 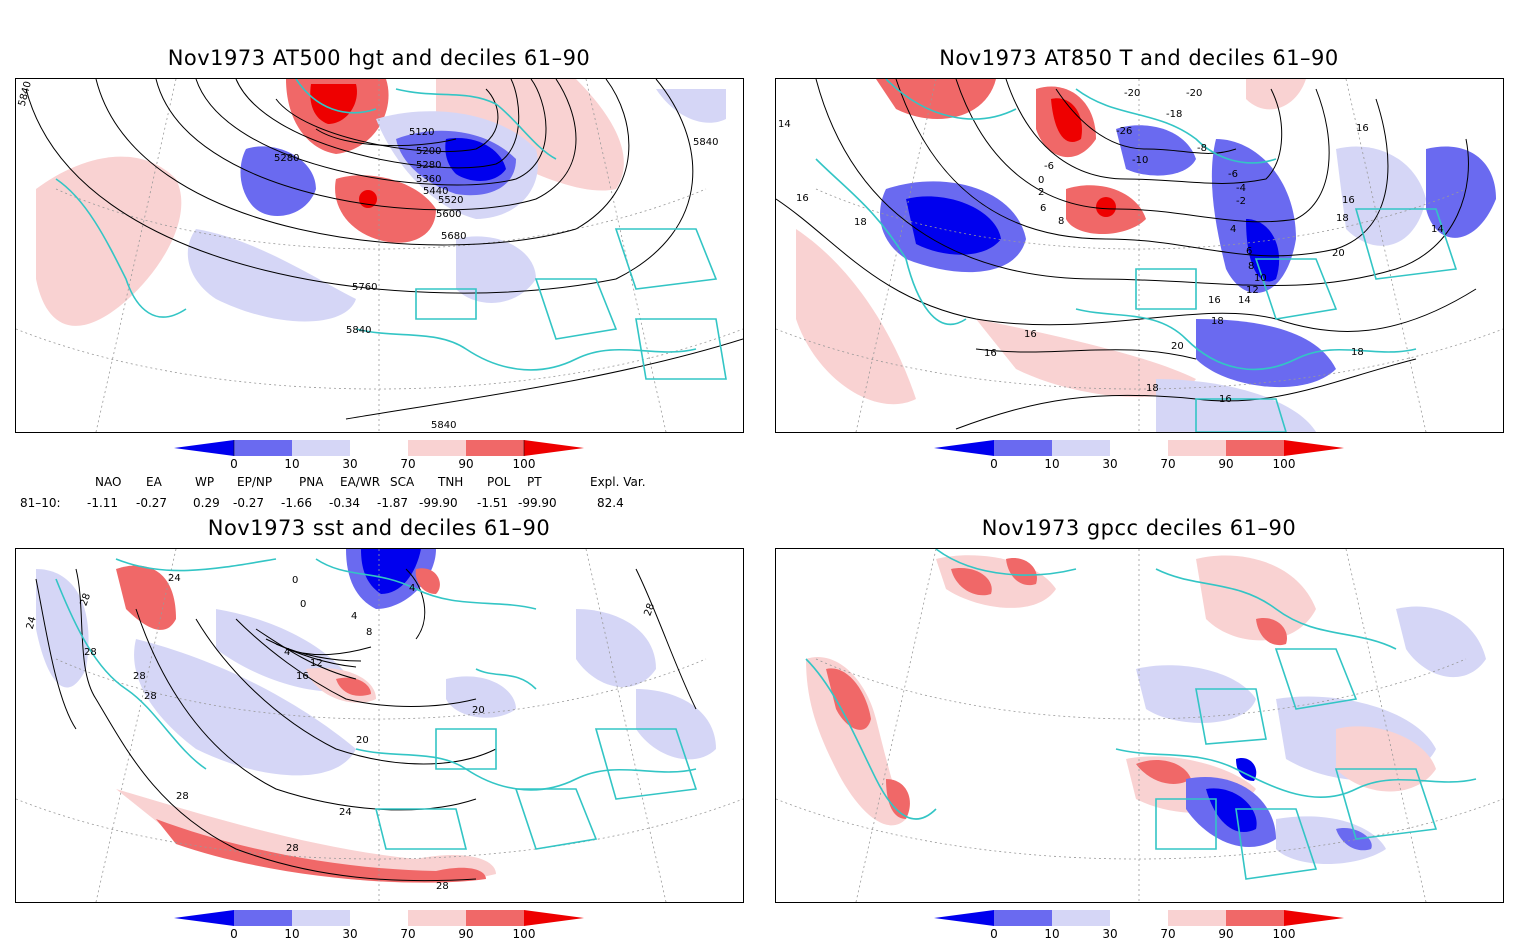 I want to click on contour-label: 2, so click(x=1041, y=192).